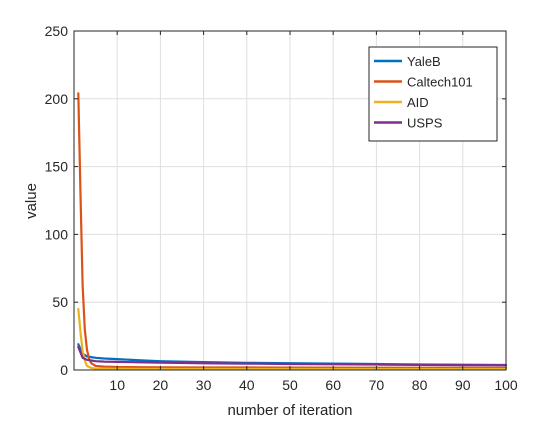  What do you see at coordinates (418, 102) in the screenshot?
I see `legend-label-aid: AID` at bounding box center [418, 102].